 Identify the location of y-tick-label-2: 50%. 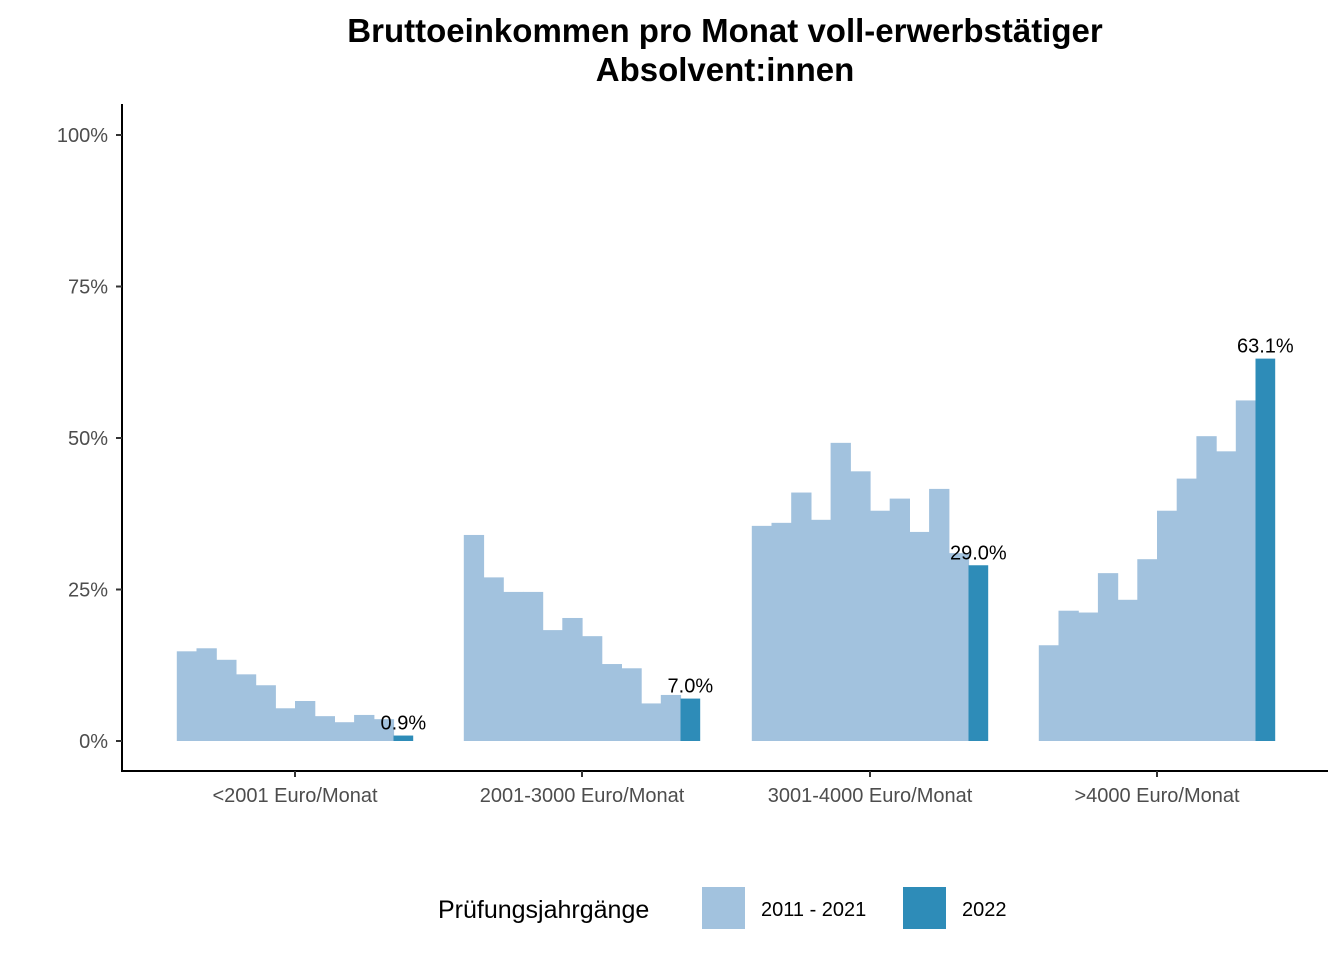
(88, 439).